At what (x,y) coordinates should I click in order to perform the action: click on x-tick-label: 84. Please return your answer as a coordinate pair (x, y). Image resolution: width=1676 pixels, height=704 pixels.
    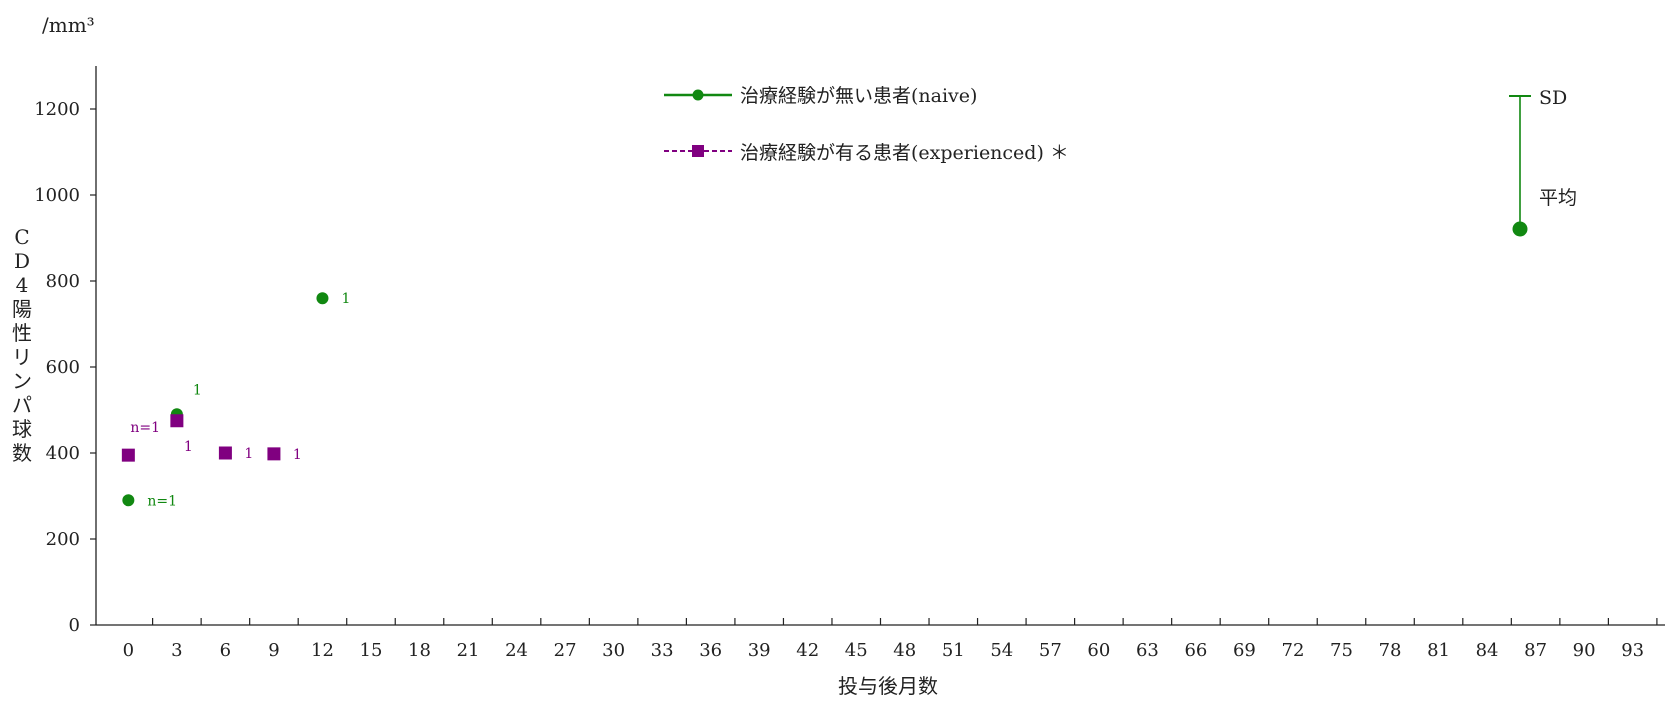
    Looking at the image, I should click on (1487, 650).